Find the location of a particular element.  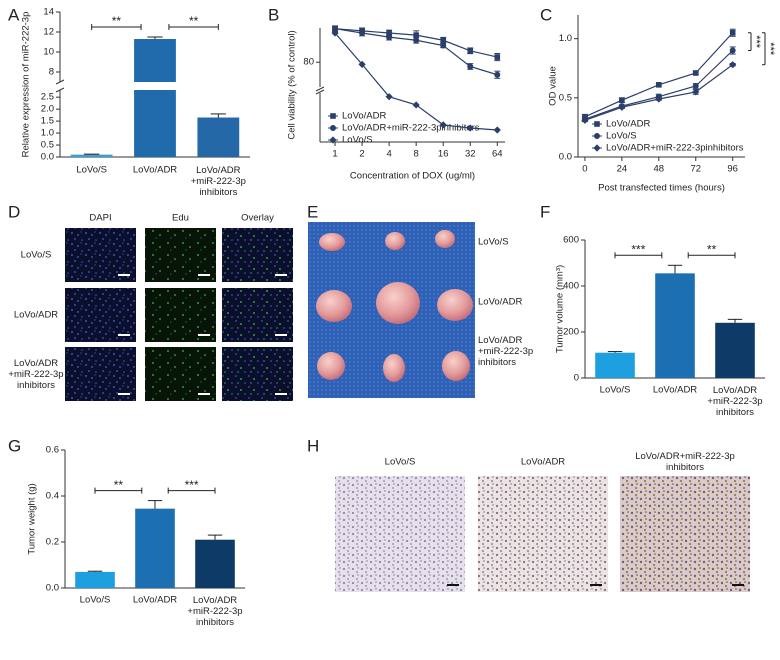

column-label: LoVo/ADR+miR-222-3p inhibitors is located at coordinates (685, 462).